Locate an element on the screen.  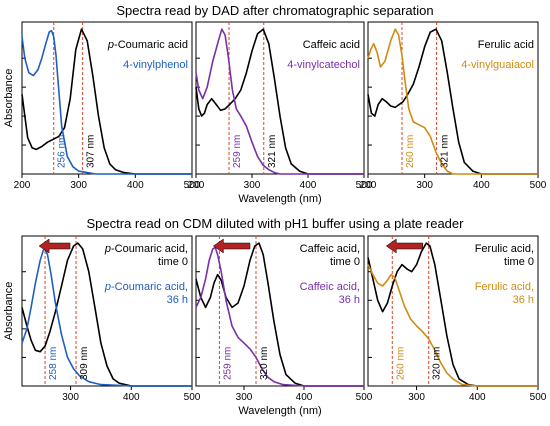
series-label: Ferulic acid is located at coordinates (506, 45).